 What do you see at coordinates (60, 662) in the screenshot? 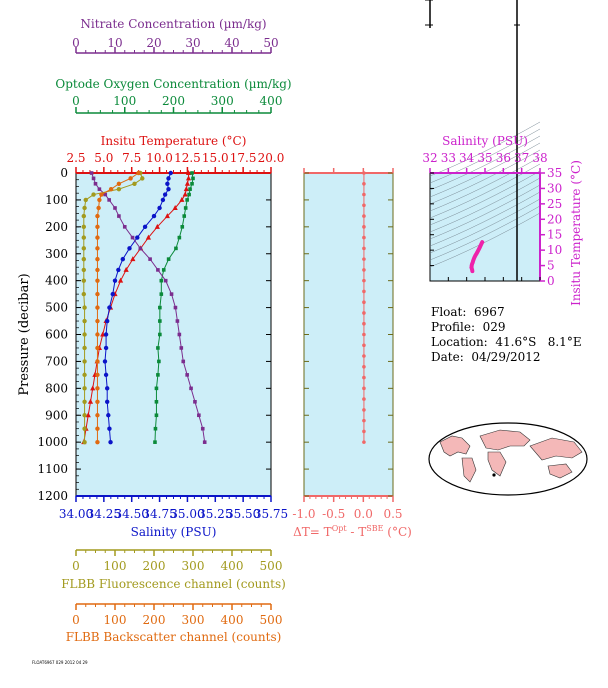
I see `footer-label: FLOAT6967 029 2012 04 29` at bounding box center [60, 662].